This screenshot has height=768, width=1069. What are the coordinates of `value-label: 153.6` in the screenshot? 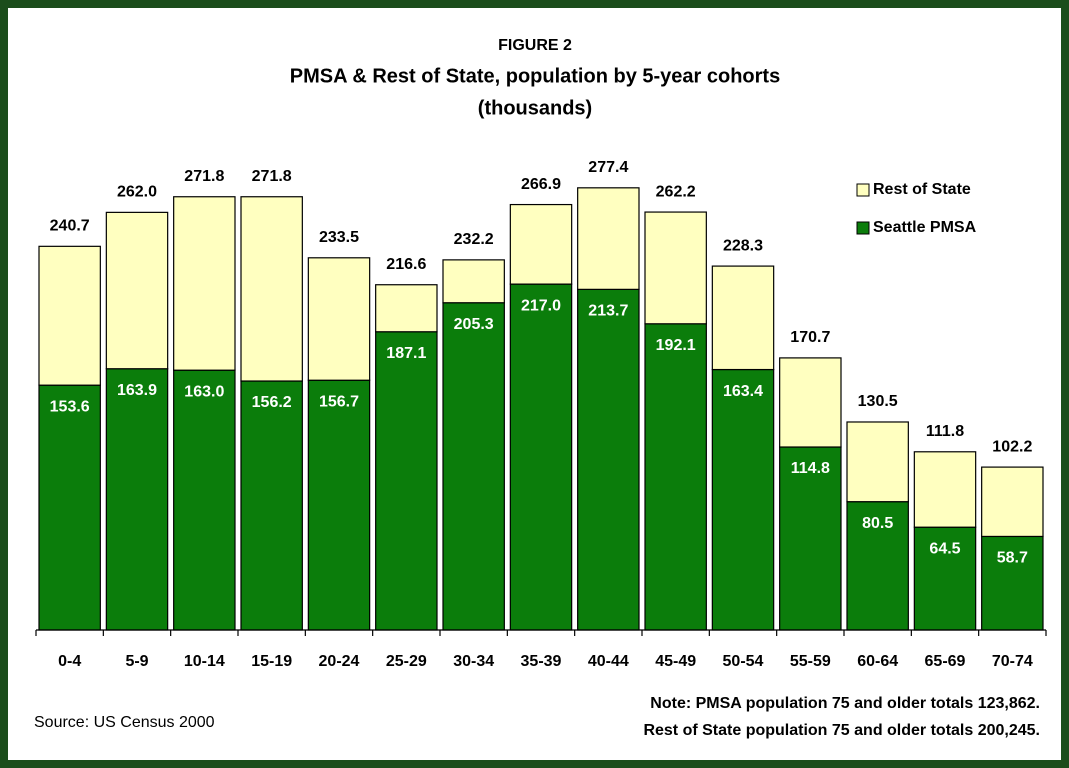 It's located at (70, 406).